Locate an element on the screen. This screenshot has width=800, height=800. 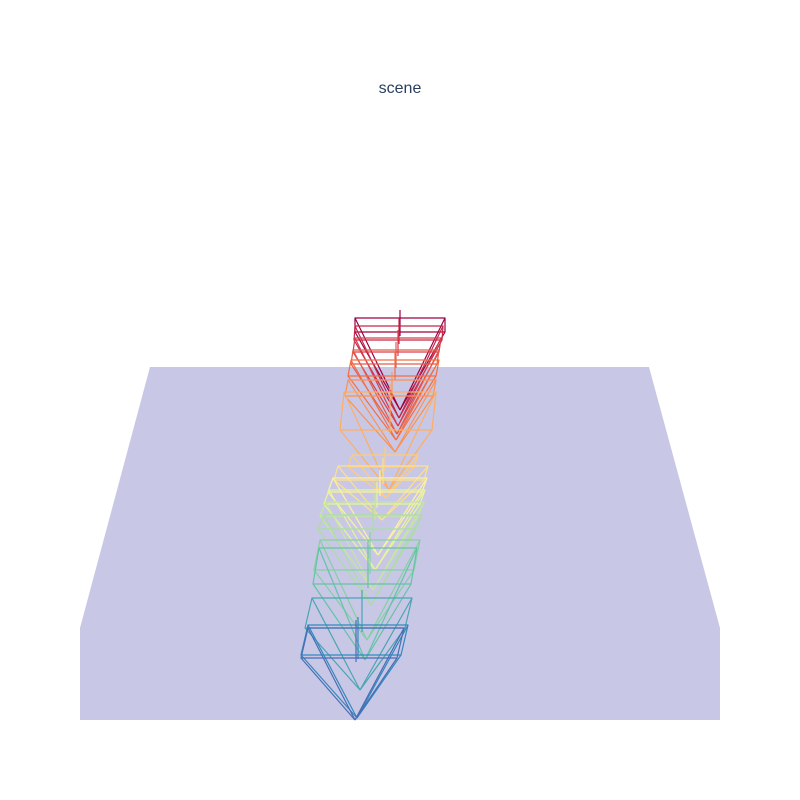
scene-title: scene is located at coordinates (400, 88).